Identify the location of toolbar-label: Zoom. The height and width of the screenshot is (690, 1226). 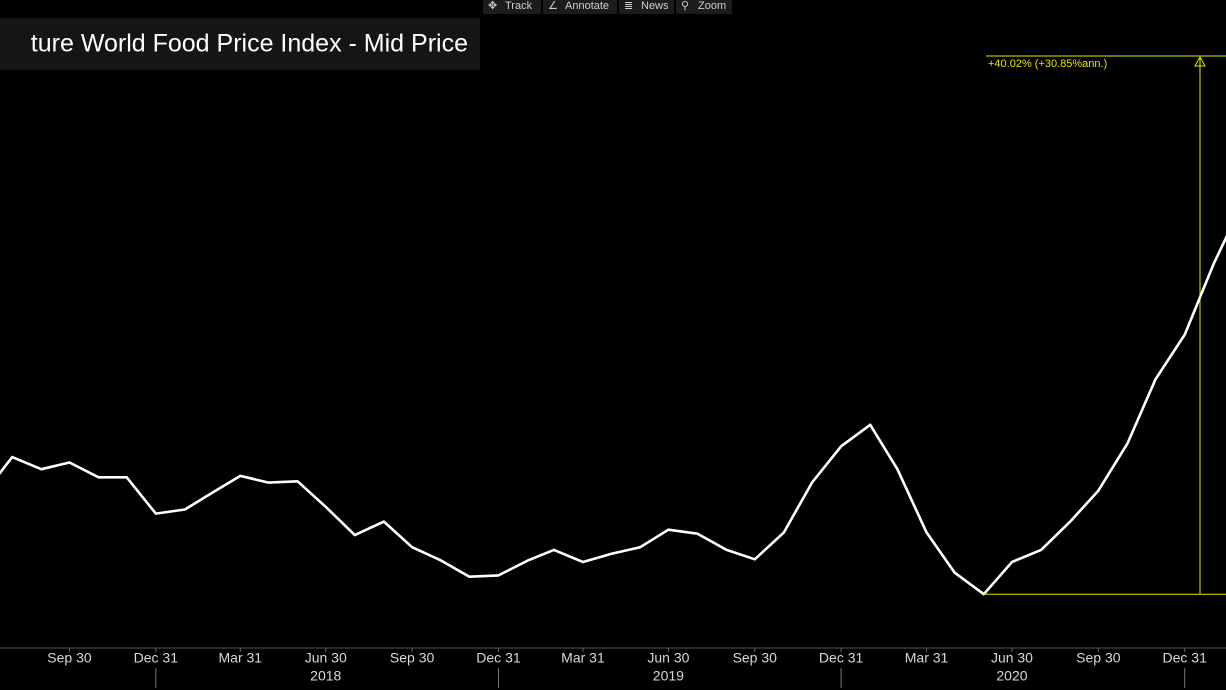
(712, 6).